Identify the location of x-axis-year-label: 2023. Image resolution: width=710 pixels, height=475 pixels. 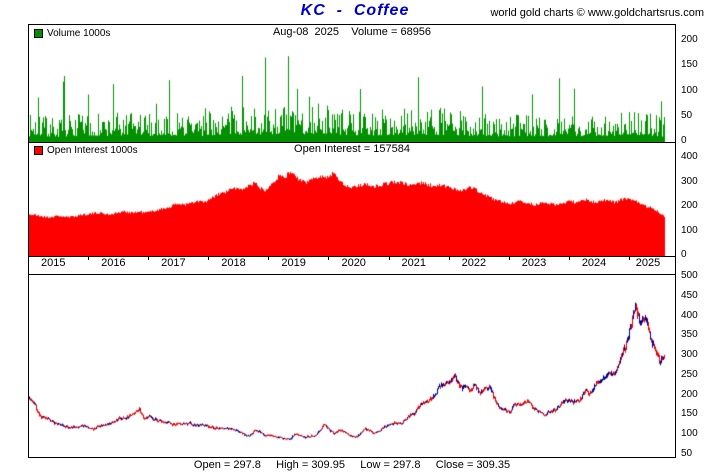
(534, 263).